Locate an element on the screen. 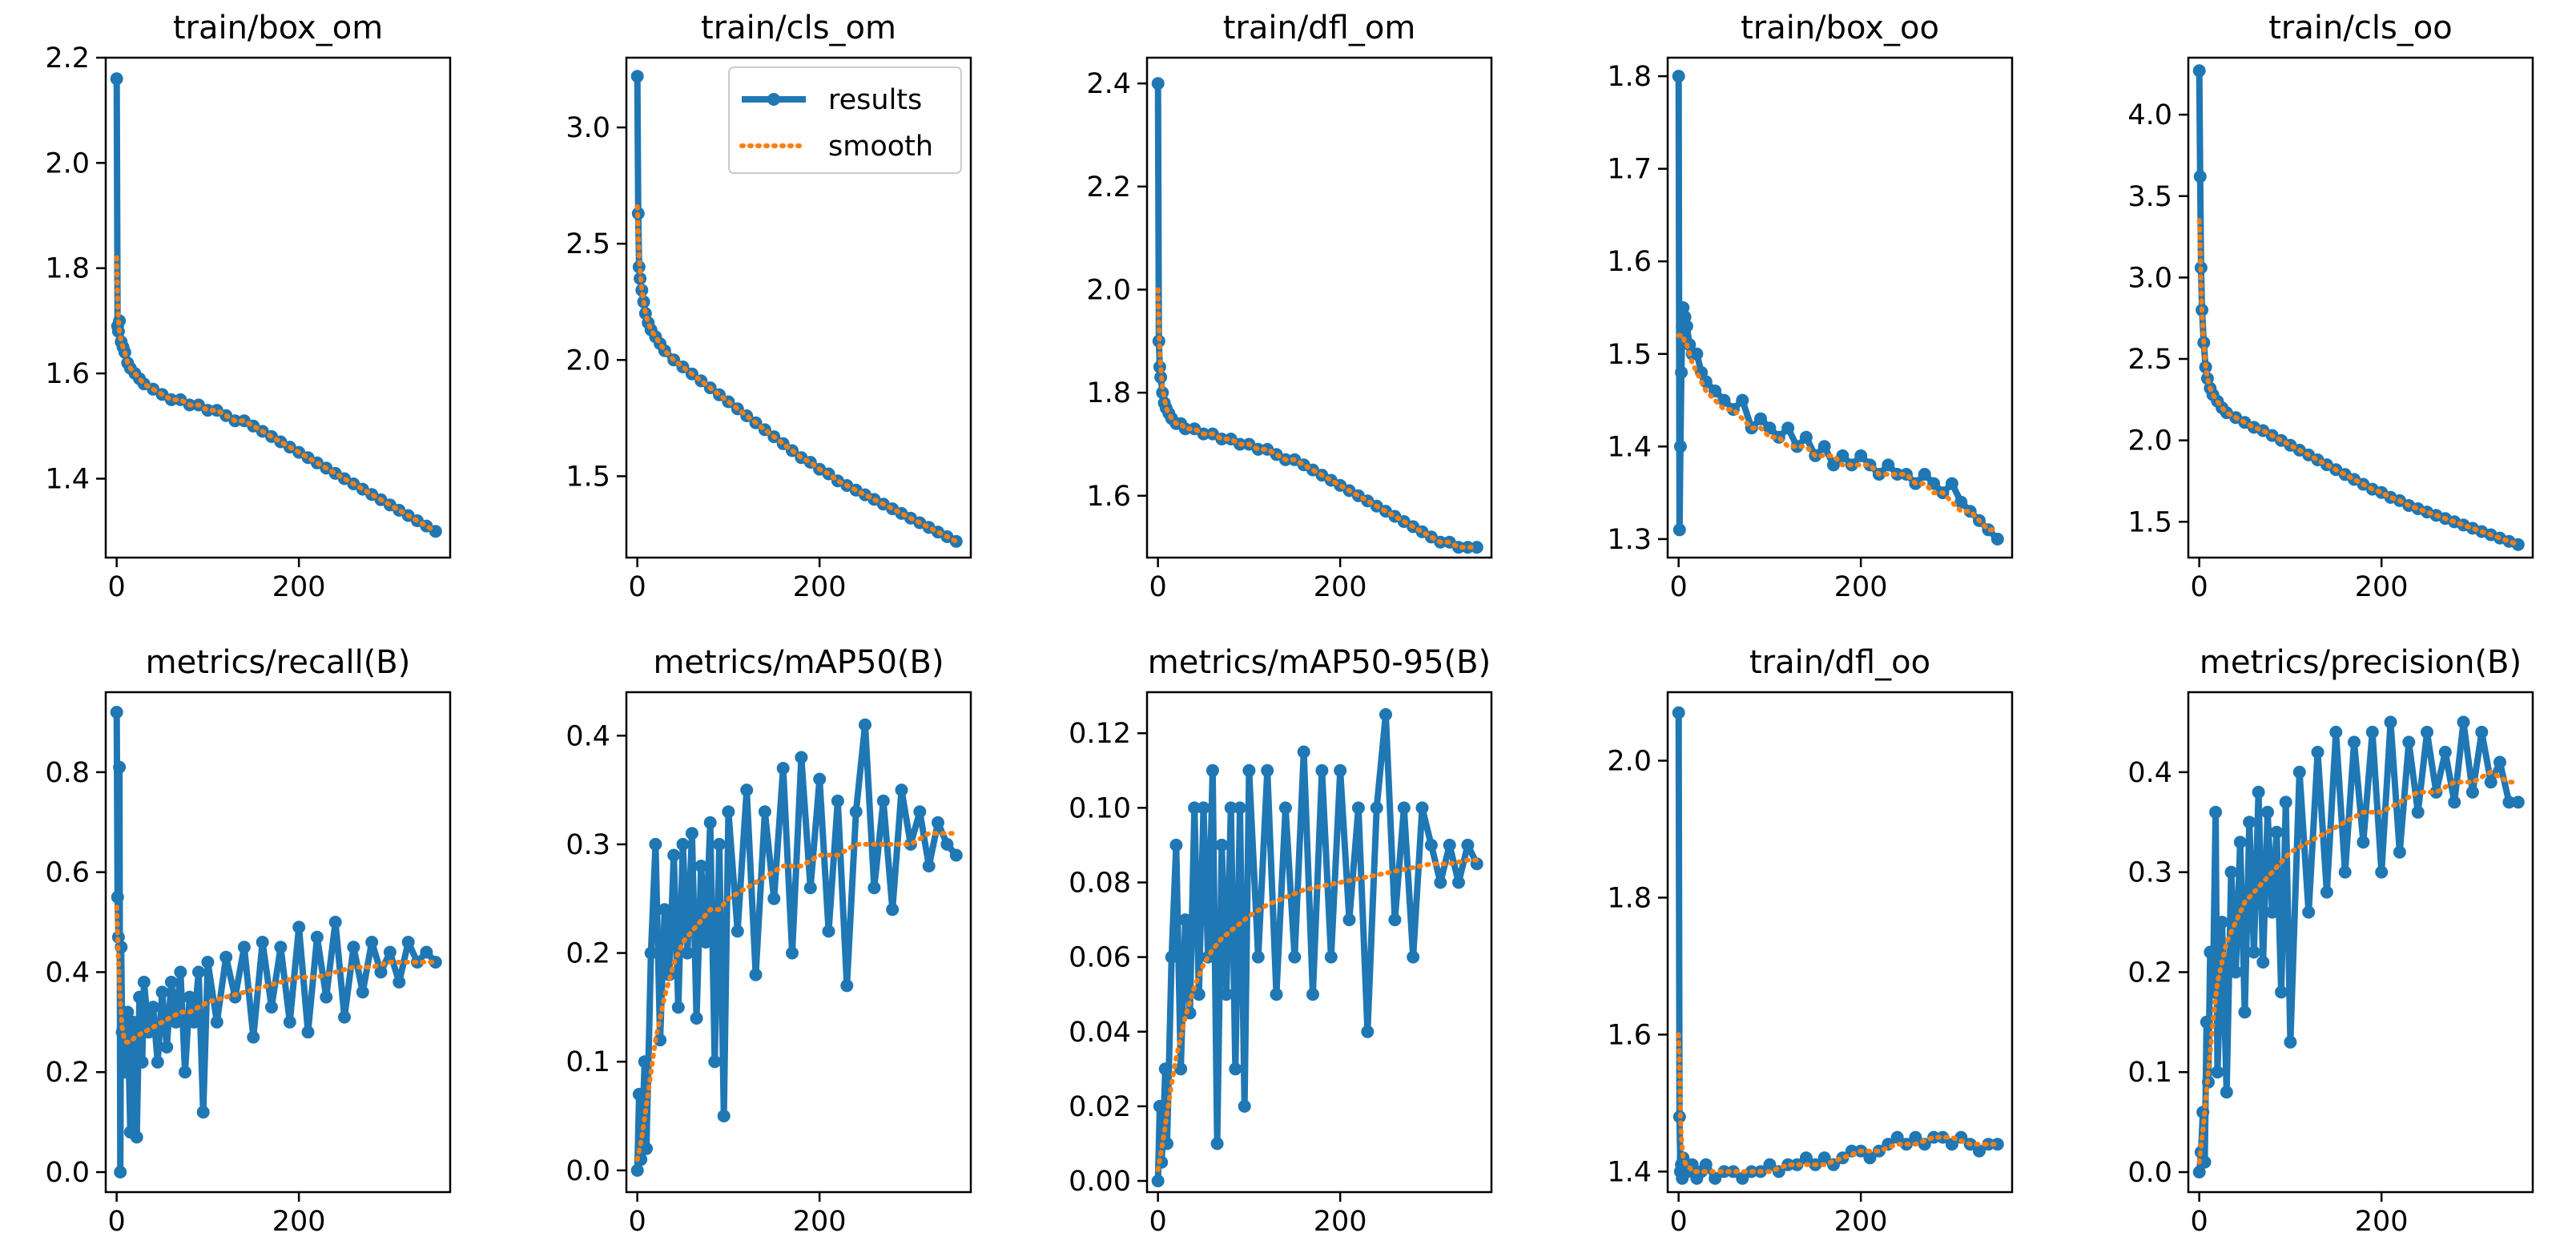 The width and height of the screenshot is (2576, 1257). y-tick-label: 2.5 is located at coordinates (2149, 360).